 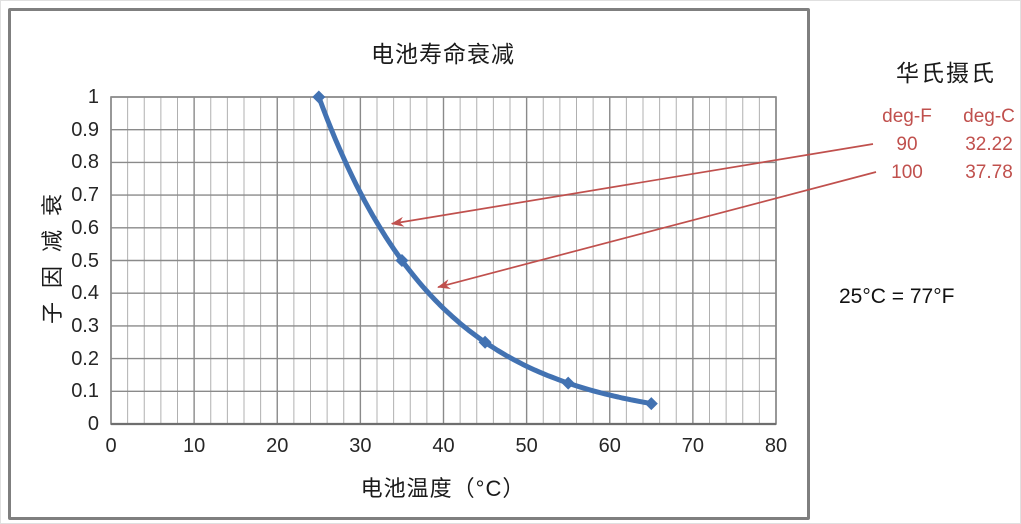 What do you see at coordinates (989, 116) in the screenshot?
I see `header-deg-c: deg-C` at bounding box center [989, 116].